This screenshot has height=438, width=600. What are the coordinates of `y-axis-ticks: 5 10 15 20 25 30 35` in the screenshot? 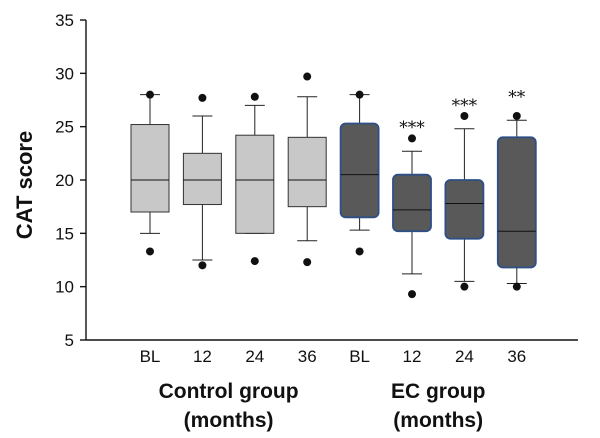 It's located at (70, 180).